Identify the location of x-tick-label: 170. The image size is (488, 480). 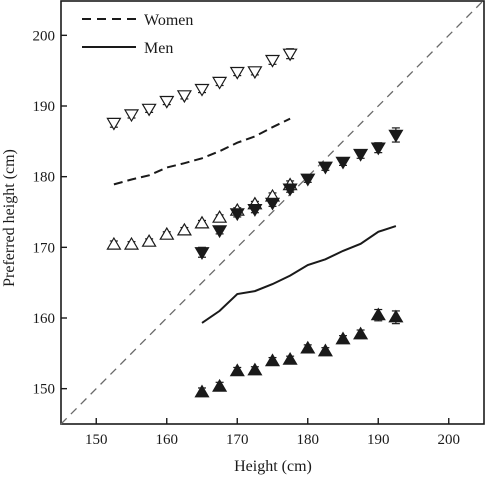
(237, 440).